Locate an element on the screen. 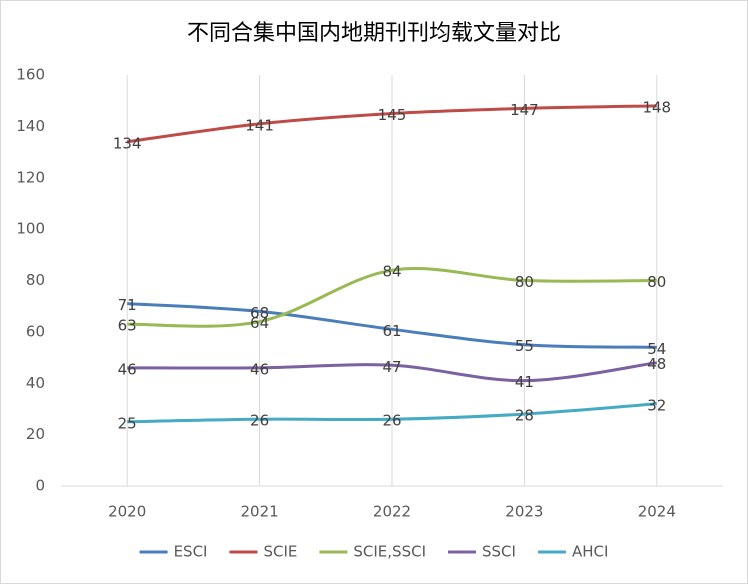  x-tick-label: 2020 is located at coordinates (127, 512).